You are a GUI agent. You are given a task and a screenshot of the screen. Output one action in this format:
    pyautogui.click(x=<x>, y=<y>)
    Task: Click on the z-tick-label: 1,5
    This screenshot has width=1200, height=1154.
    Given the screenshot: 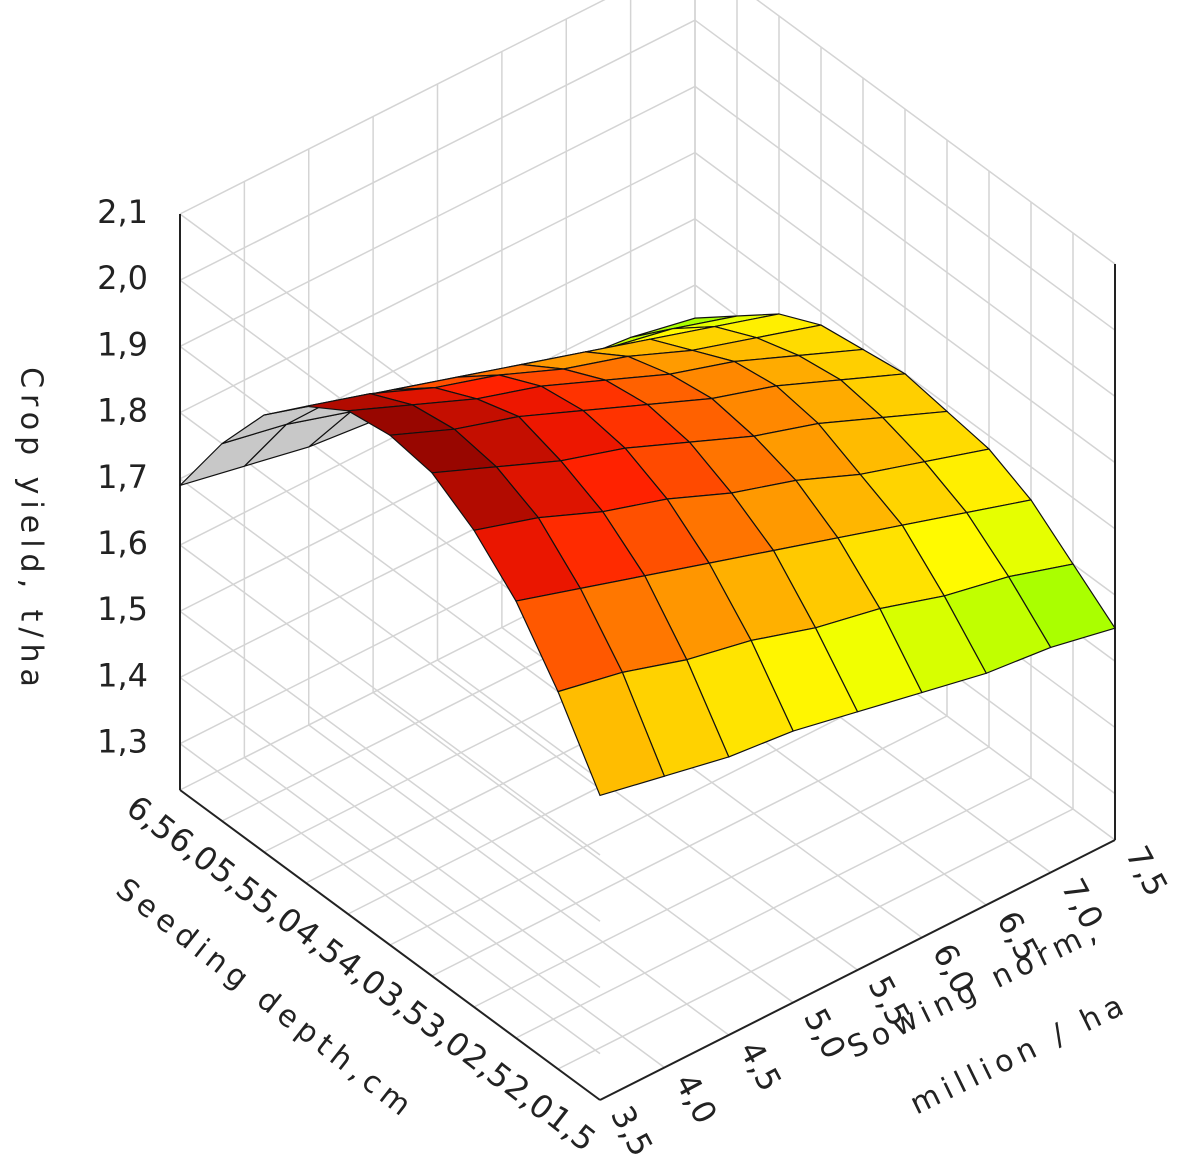 What is the action you would take?
    pyautogui.click(x=122, y=609)
    